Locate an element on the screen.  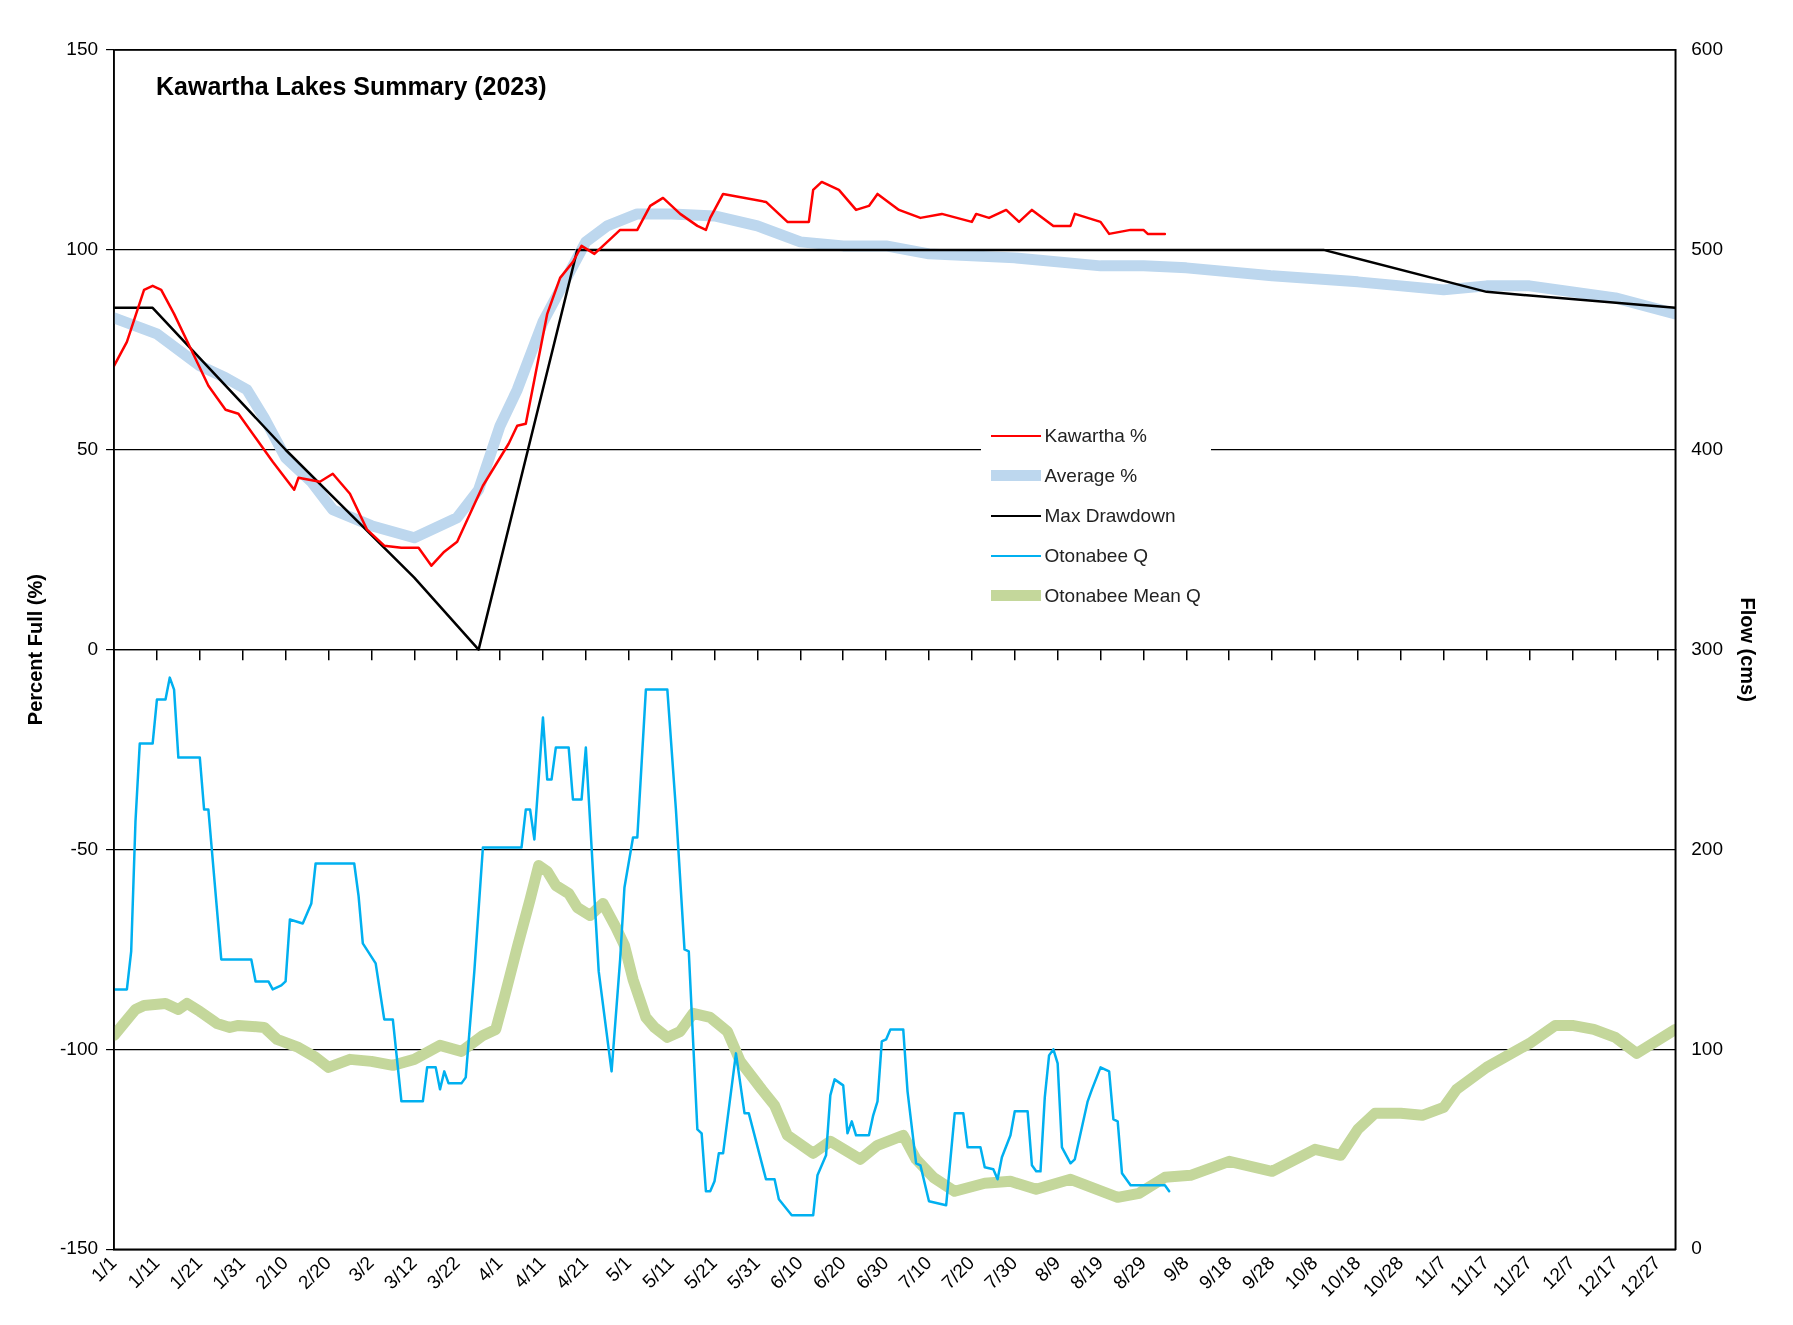
x-tick-label: 6/10 is located at coordinates (786, 1272).